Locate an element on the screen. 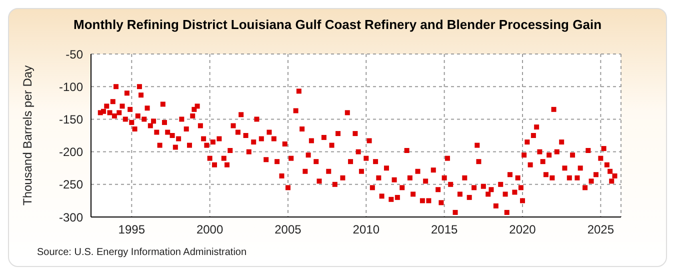  x-tick-label: 1995 is located at coordinates (132, 229).